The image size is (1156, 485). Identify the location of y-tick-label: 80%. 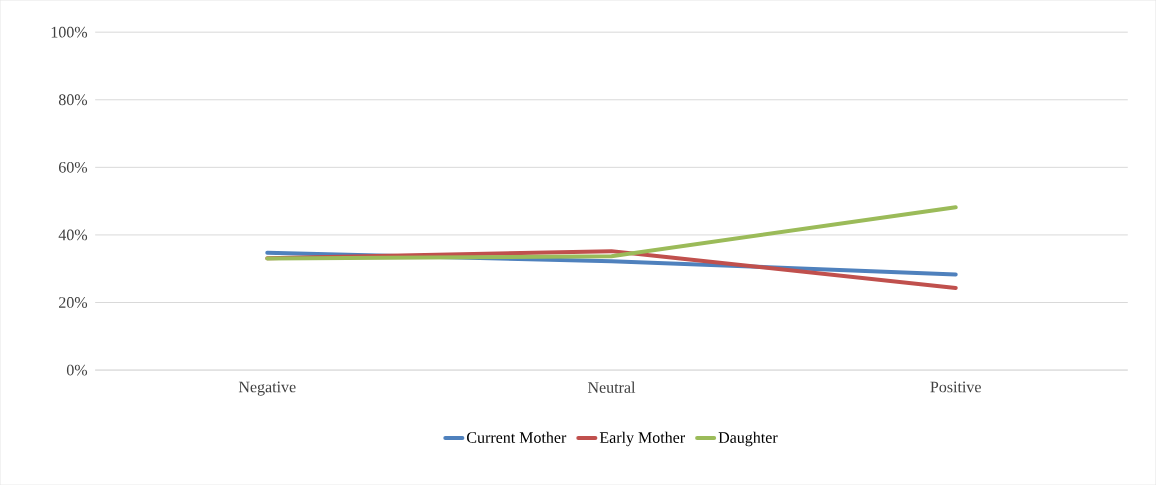
(73, 100).